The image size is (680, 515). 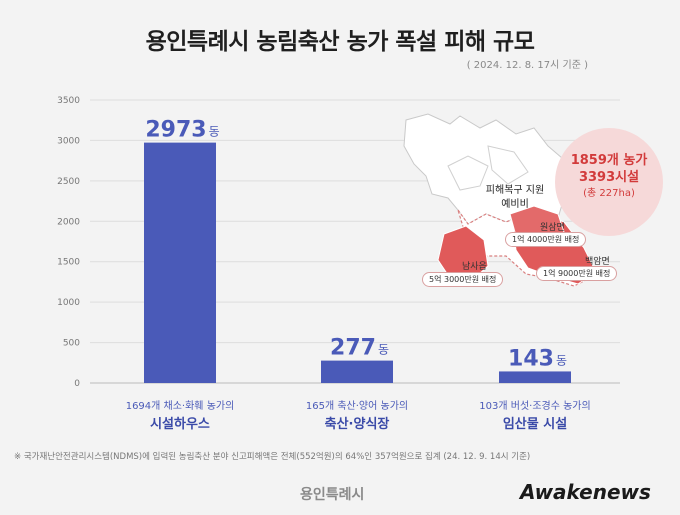 I want to click on badge-farms: 1859개 농가, so click(x=609, y=160).